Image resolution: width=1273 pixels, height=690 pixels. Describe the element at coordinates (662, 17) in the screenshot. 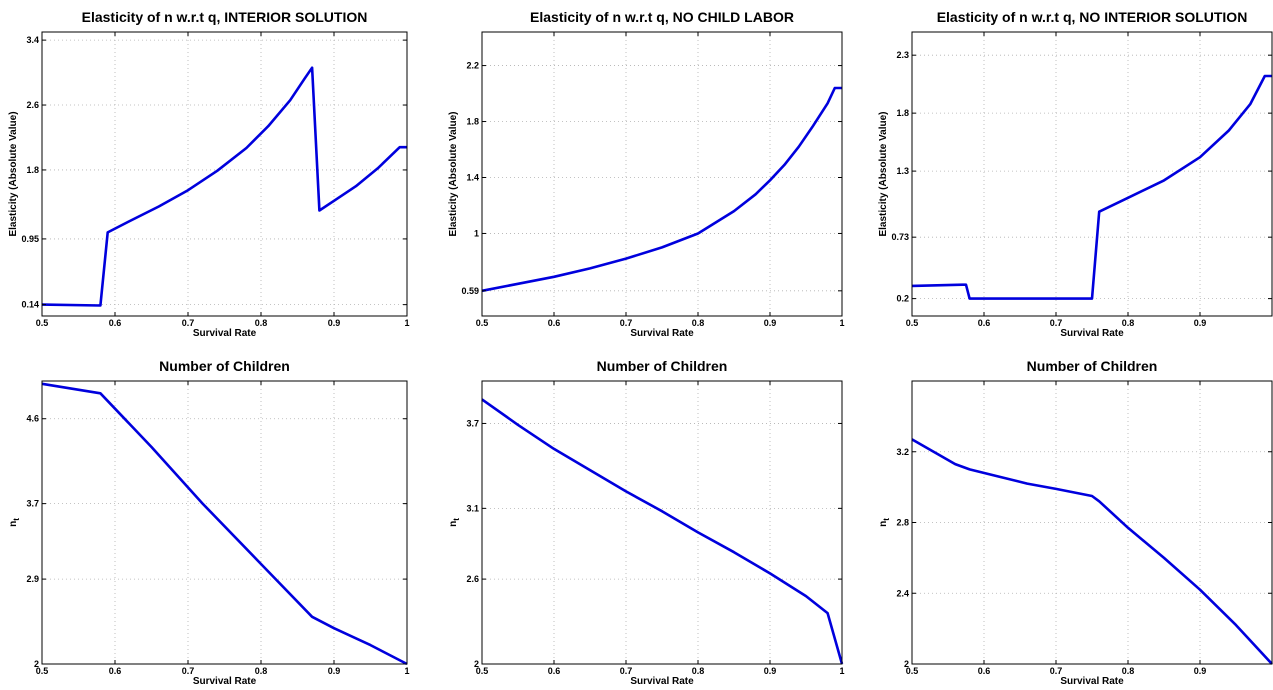

I see `chart-title: Elasticity of n w.r.t q, NO CHILD LABOR` at that location.